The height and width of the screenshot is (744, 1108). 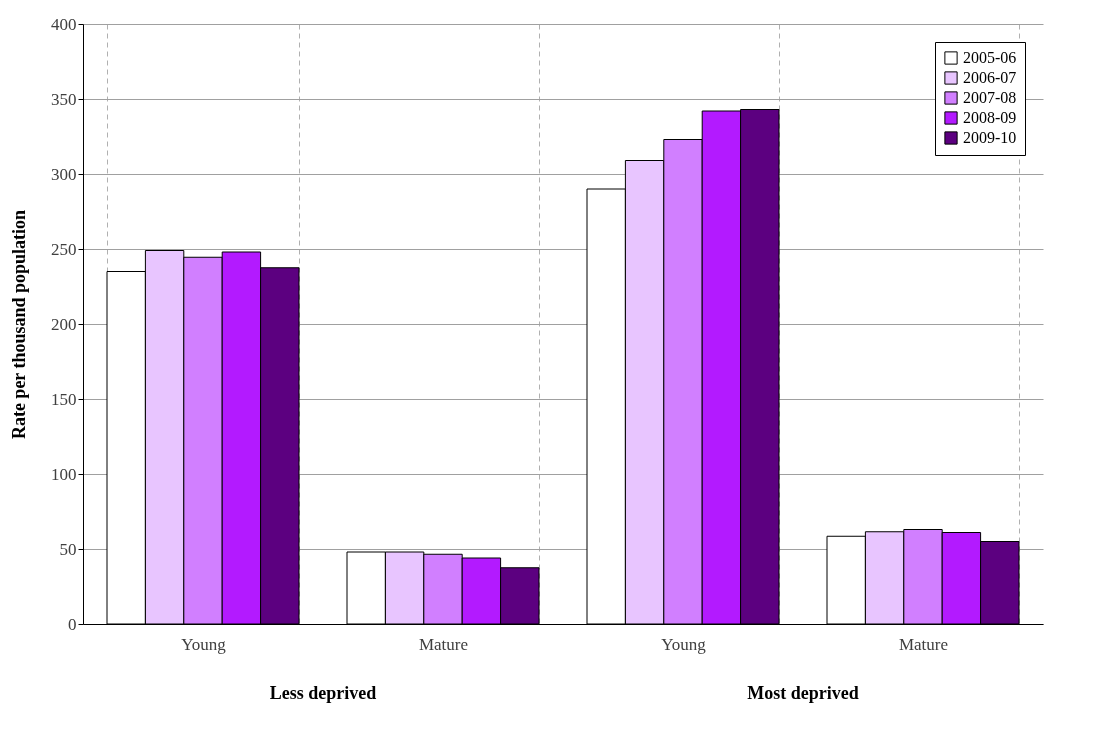 I want to click on y-tick-label: 300, so click(x=64, y=174).